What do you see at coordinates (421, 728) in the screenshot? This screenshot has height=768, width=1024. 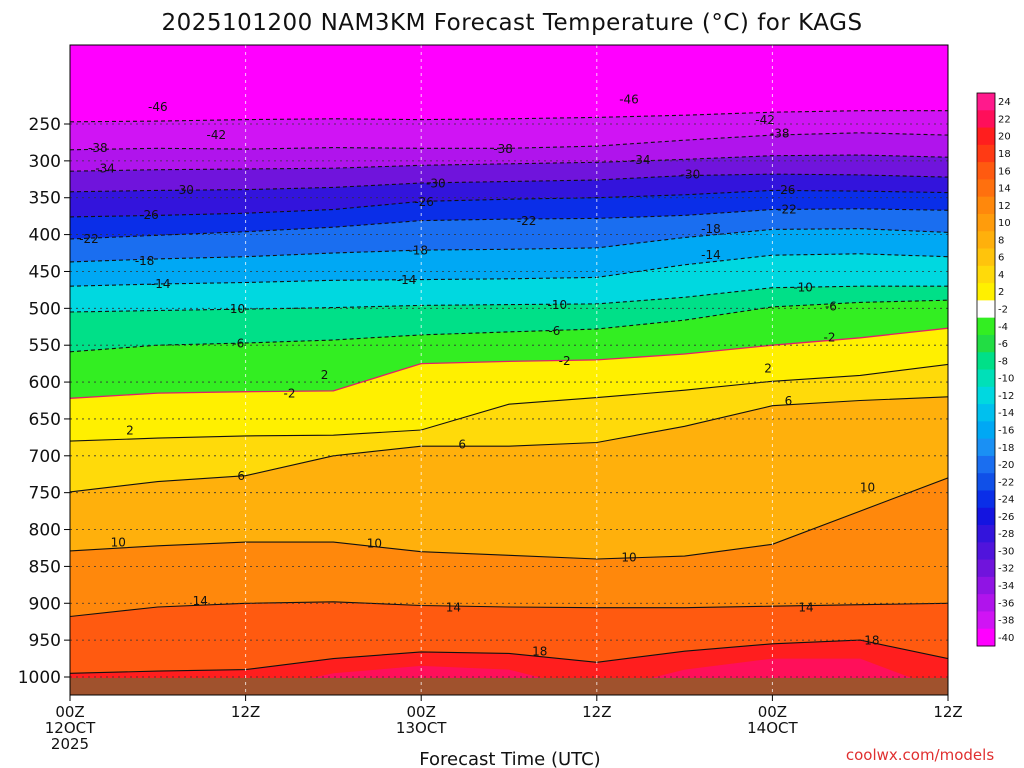 I see `x-tick-label: 13OCT` at bounding box center [421, 728].